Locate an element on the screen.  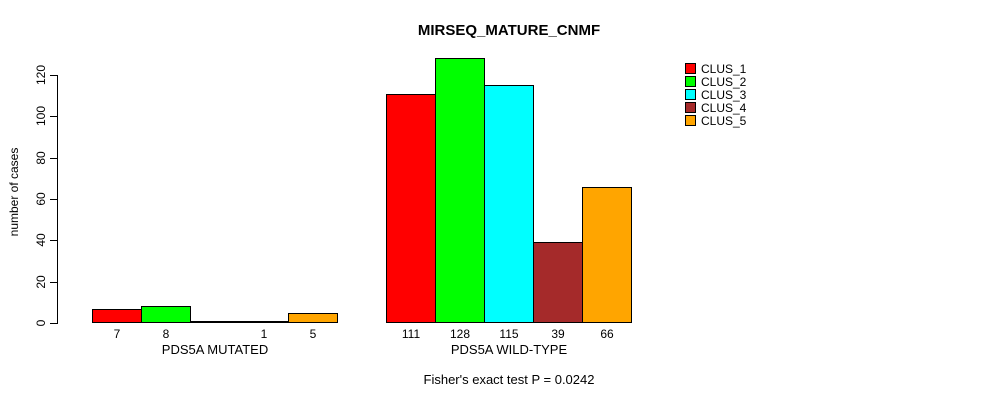
y-axis-title: number of cases is located at coordinates (14, 192).